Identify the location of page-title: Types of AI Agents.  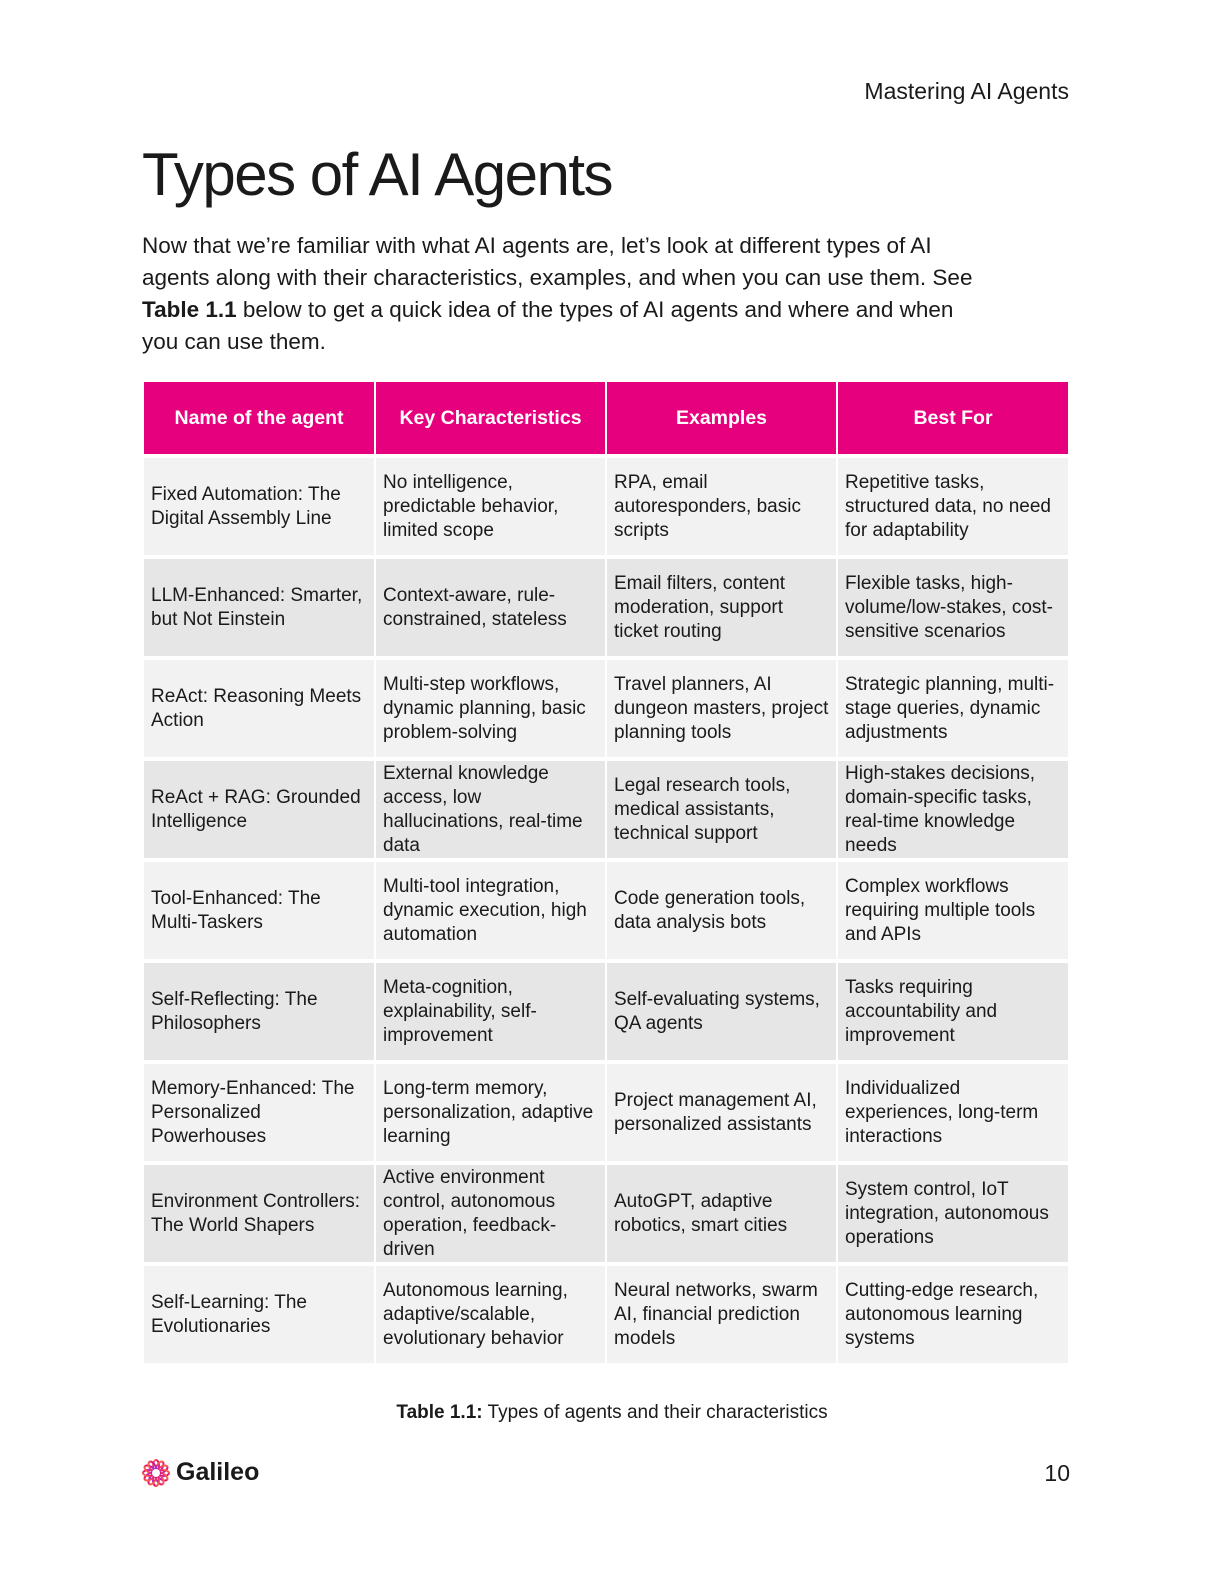
(378, 174).